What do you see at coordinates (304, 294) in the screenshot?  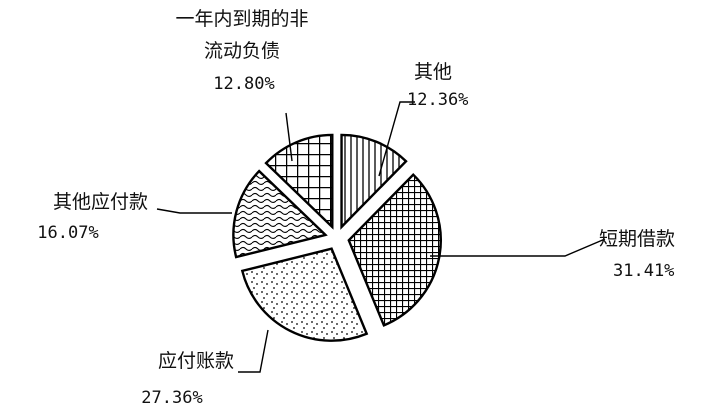 I see `slice-accounts-payable` at bounding box center [304, 294].